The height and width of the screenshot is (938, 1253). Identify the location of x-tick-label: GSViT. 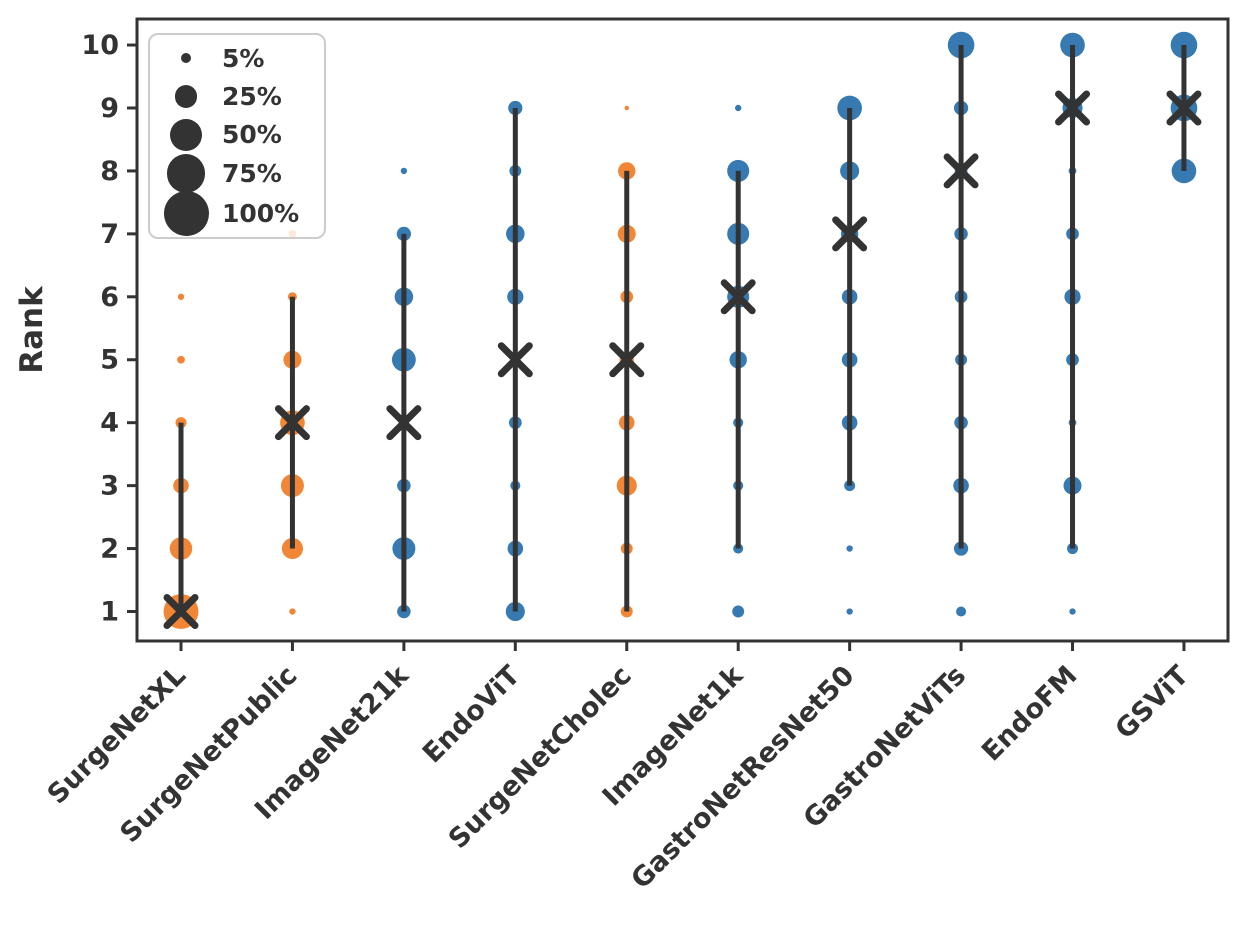
(1153, 703).